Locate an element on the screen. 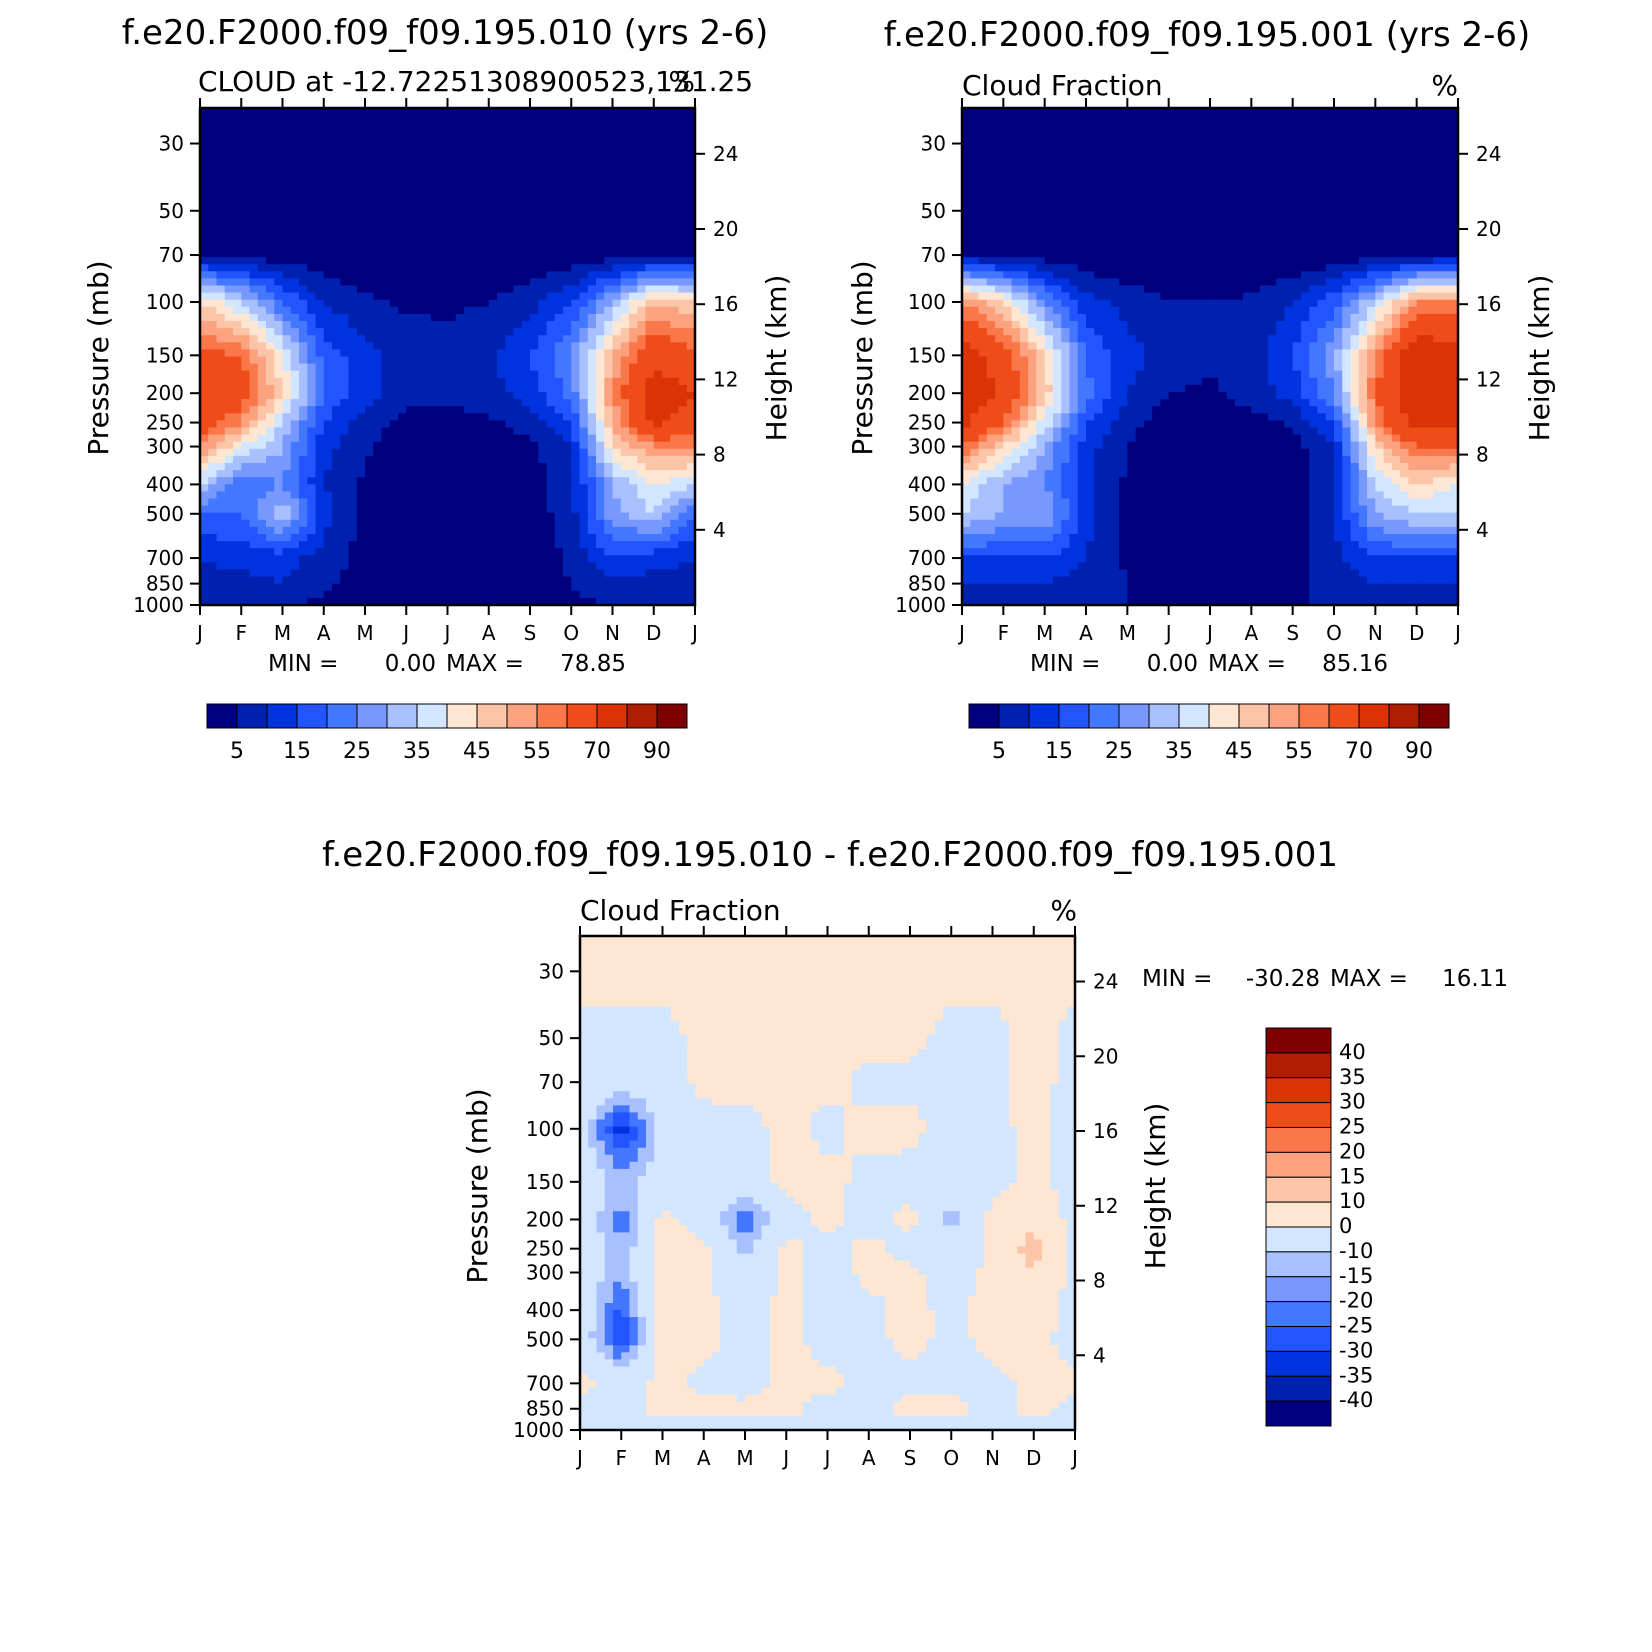 This screenshot has width=1652, height=1652. colorbar-swatch is located at coordinates (642, 716).